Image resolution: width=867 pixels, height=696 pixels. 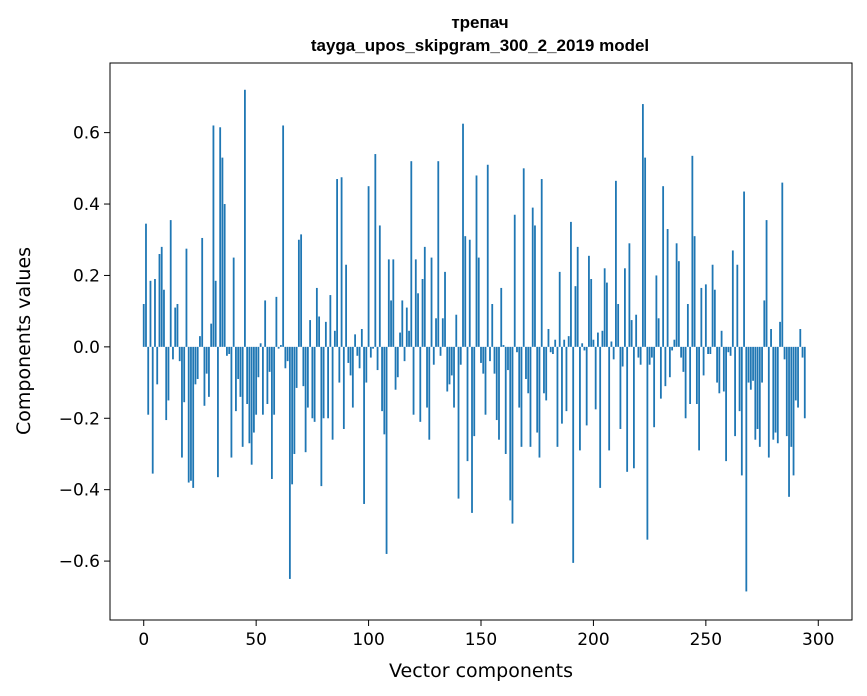 I want to click on chart-subtitle: tayga_upos_skipgram_300_2_2019 model, so click(x=480, y=45).